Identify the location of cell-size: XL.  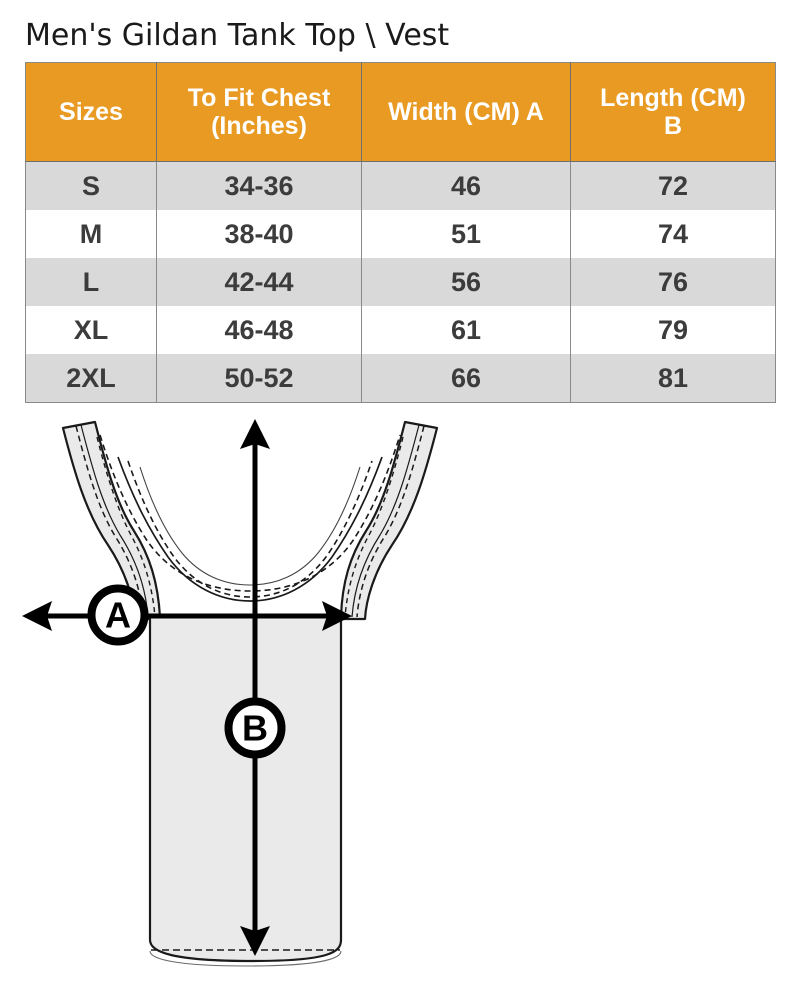
(91, 330).